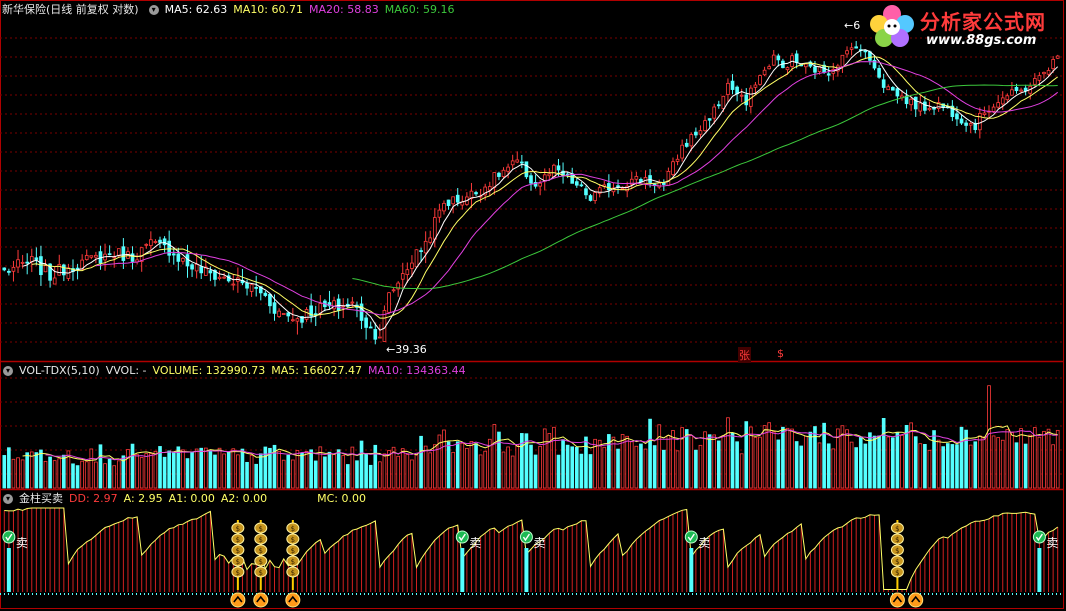 This screenshot has height=611, width=1066. What do you see at coordinates (983, 22) in the screenshot?
I see `logo-text: 分析家公式网` at bounding box center [983, 22].